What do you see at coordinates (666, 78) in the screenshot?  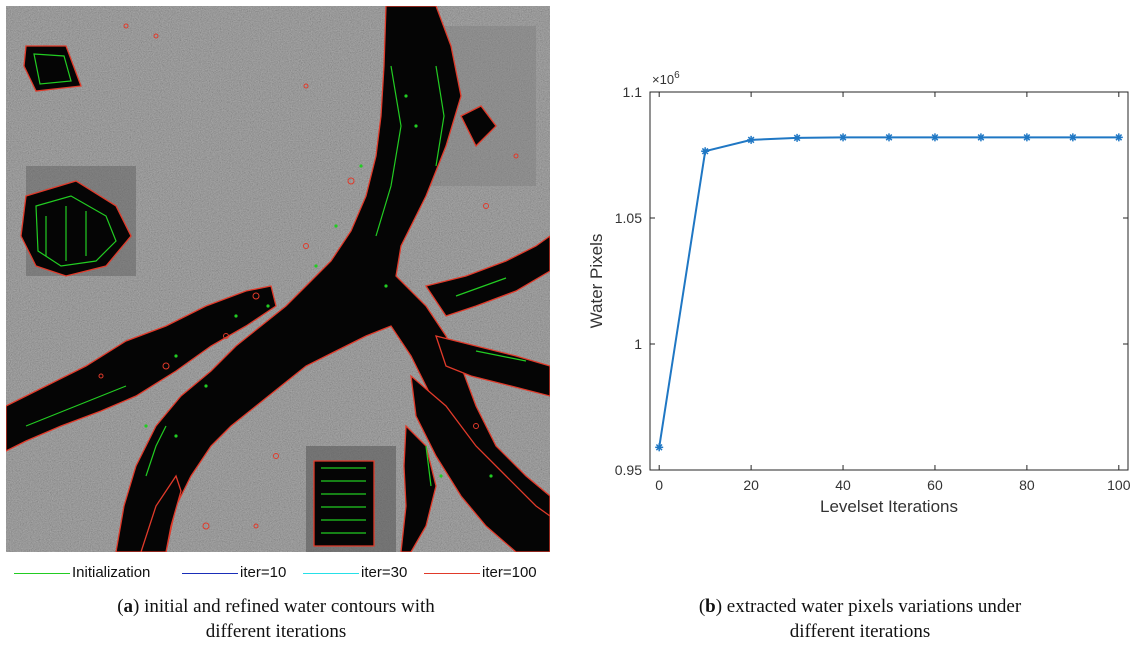 I see `y-scale-factor: ×10⁶` at bounding box center [666, 78].